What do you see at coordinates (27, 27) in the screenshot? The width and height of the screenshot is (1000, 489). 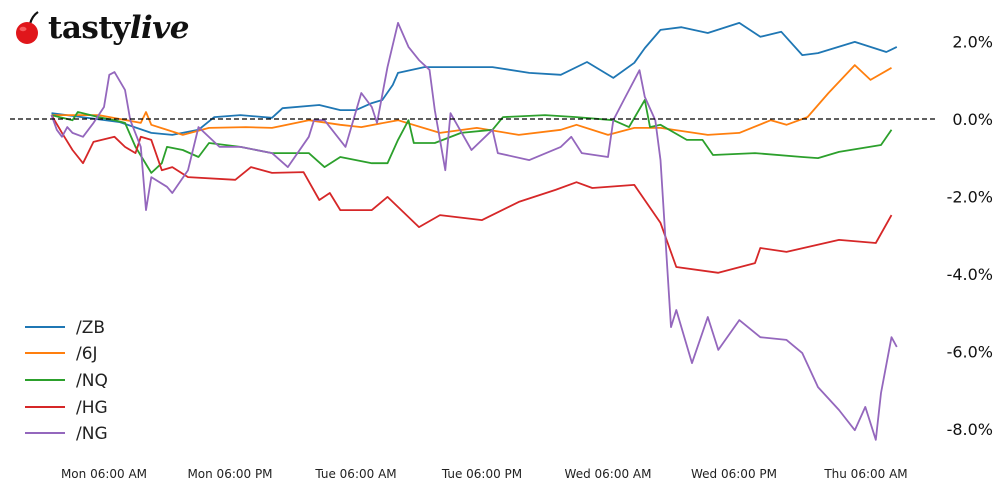 I see `cherry-icon` at bounding box center [27, 27].